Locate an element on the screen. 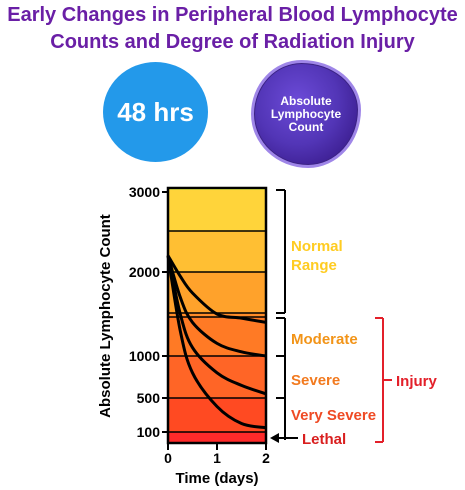  x-tick-label: 1 is located at coordinates (217, 458).